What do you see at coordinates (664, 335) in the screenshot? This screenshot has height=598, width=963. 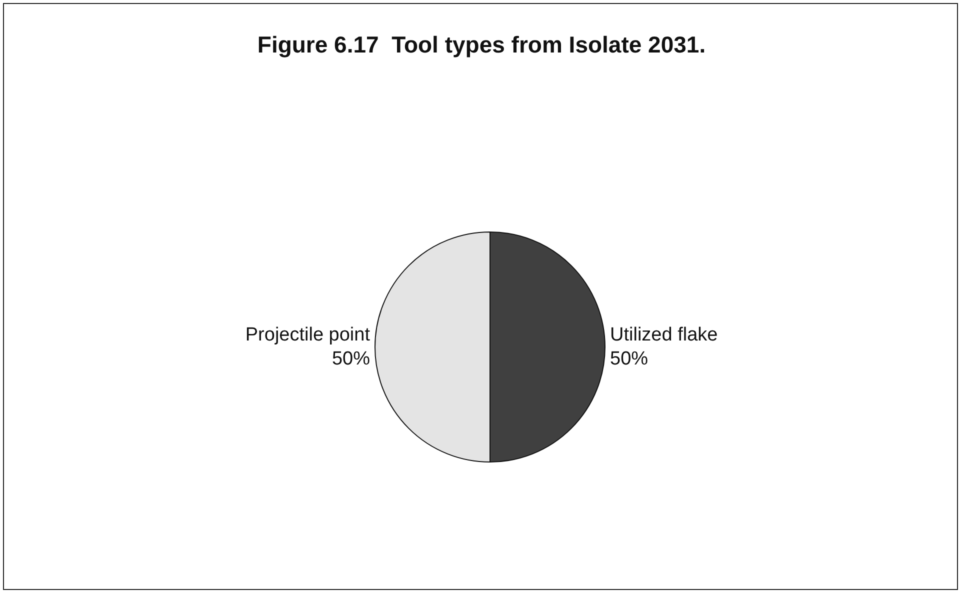 I see `slice-label: Utilized flake` at bounding box center [664, 335].